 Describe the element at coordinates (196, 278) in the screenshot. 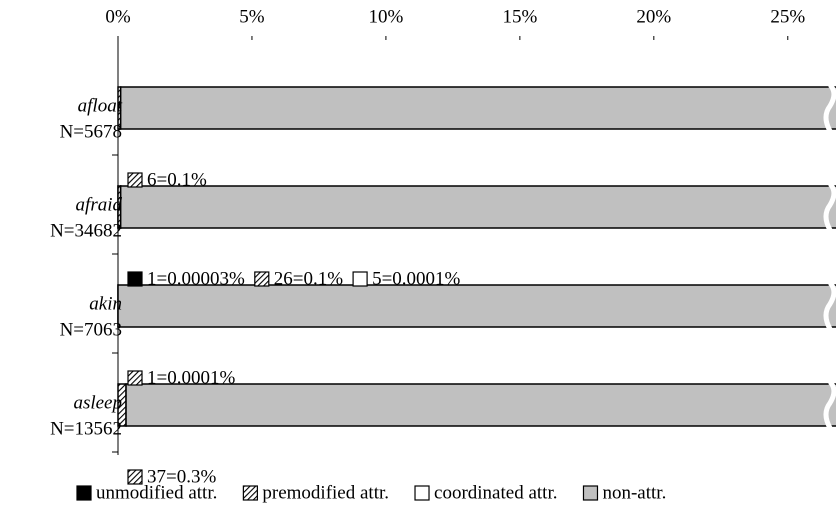

I see `value-label: 1=0.00003%` at that location.